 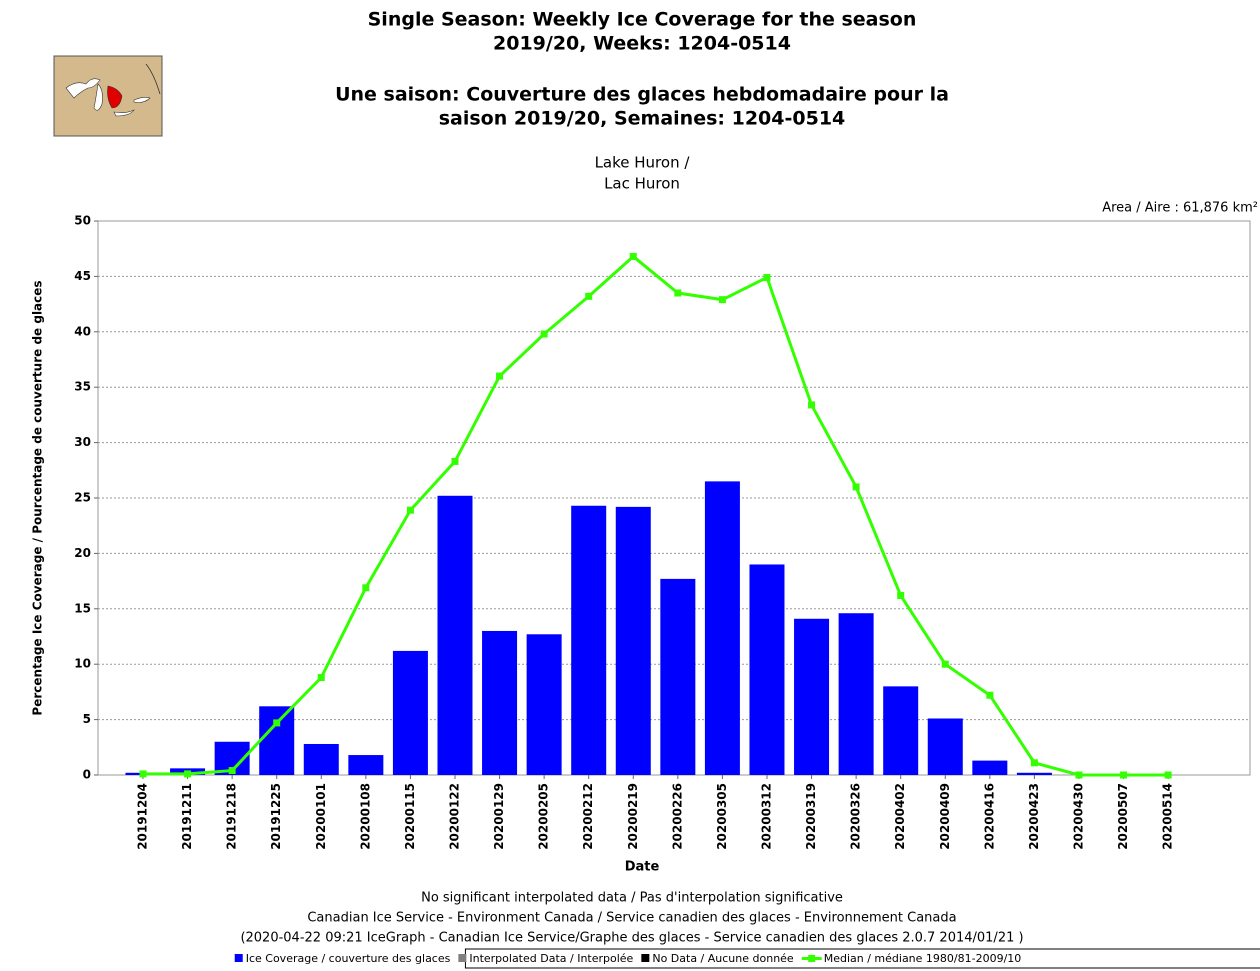 I want to click on y-tick-label: 25, so click(x=82, y=498).